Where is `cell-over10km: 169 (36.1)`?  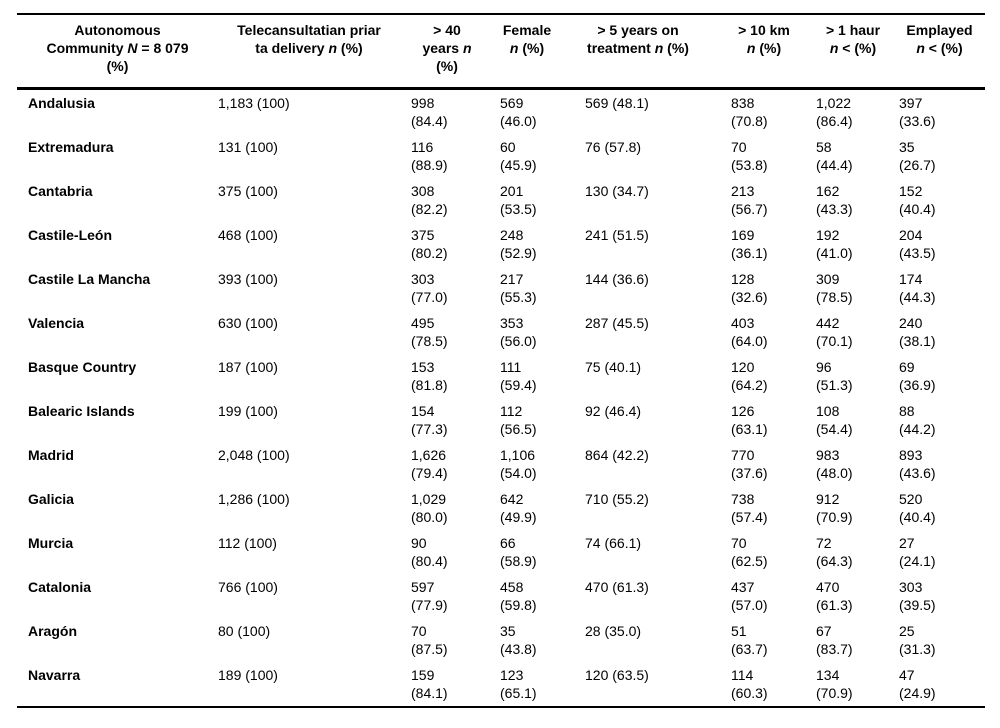
cell-over10km: 169 (36.1) is located at coordinates (749, 244).